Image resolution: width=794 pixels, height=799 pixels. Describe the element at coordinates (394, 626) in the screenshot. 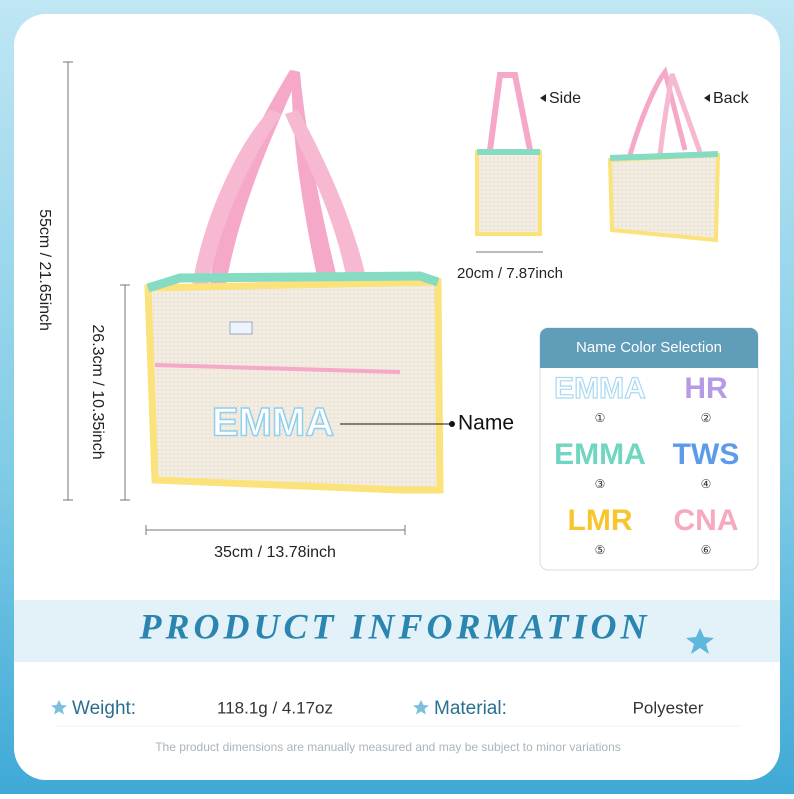

I see `info-title: PRODUCT INFORMATION` at that location.